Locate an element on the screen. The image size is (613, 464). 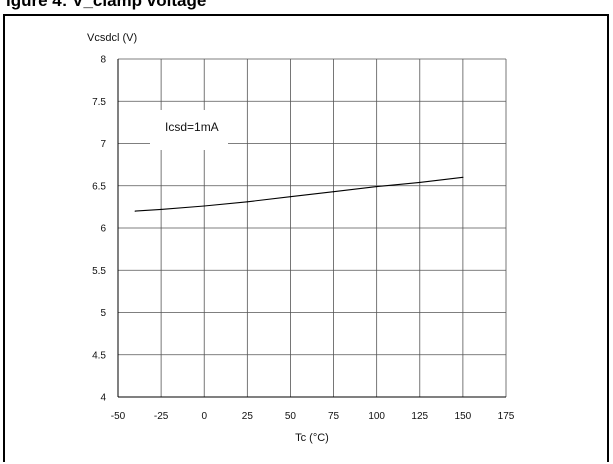
figure-title: igure 4: V_clamp voltage is located at coordinates (106, 5).